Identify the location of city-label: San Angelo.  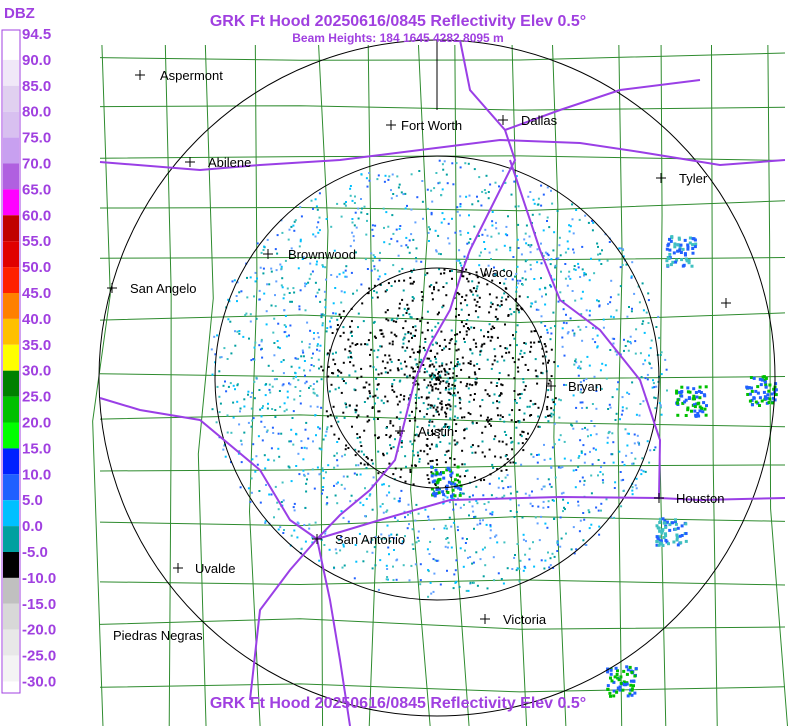
(163, 288).